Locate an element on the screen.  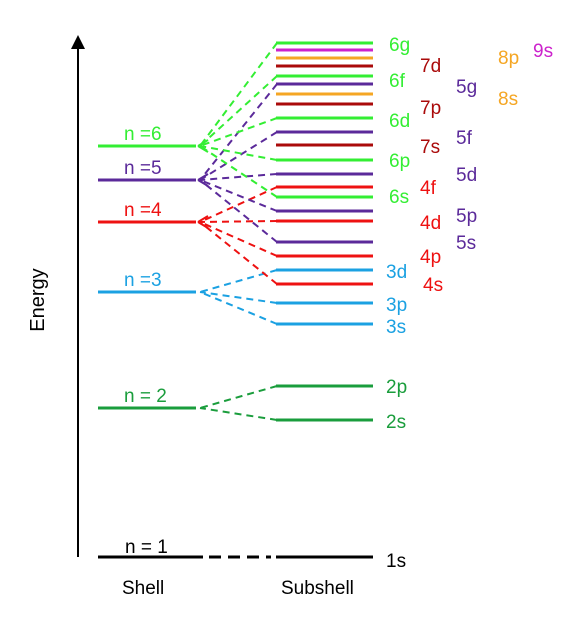
subshell-label-1s: 1s is located at coordinates (396, 561).